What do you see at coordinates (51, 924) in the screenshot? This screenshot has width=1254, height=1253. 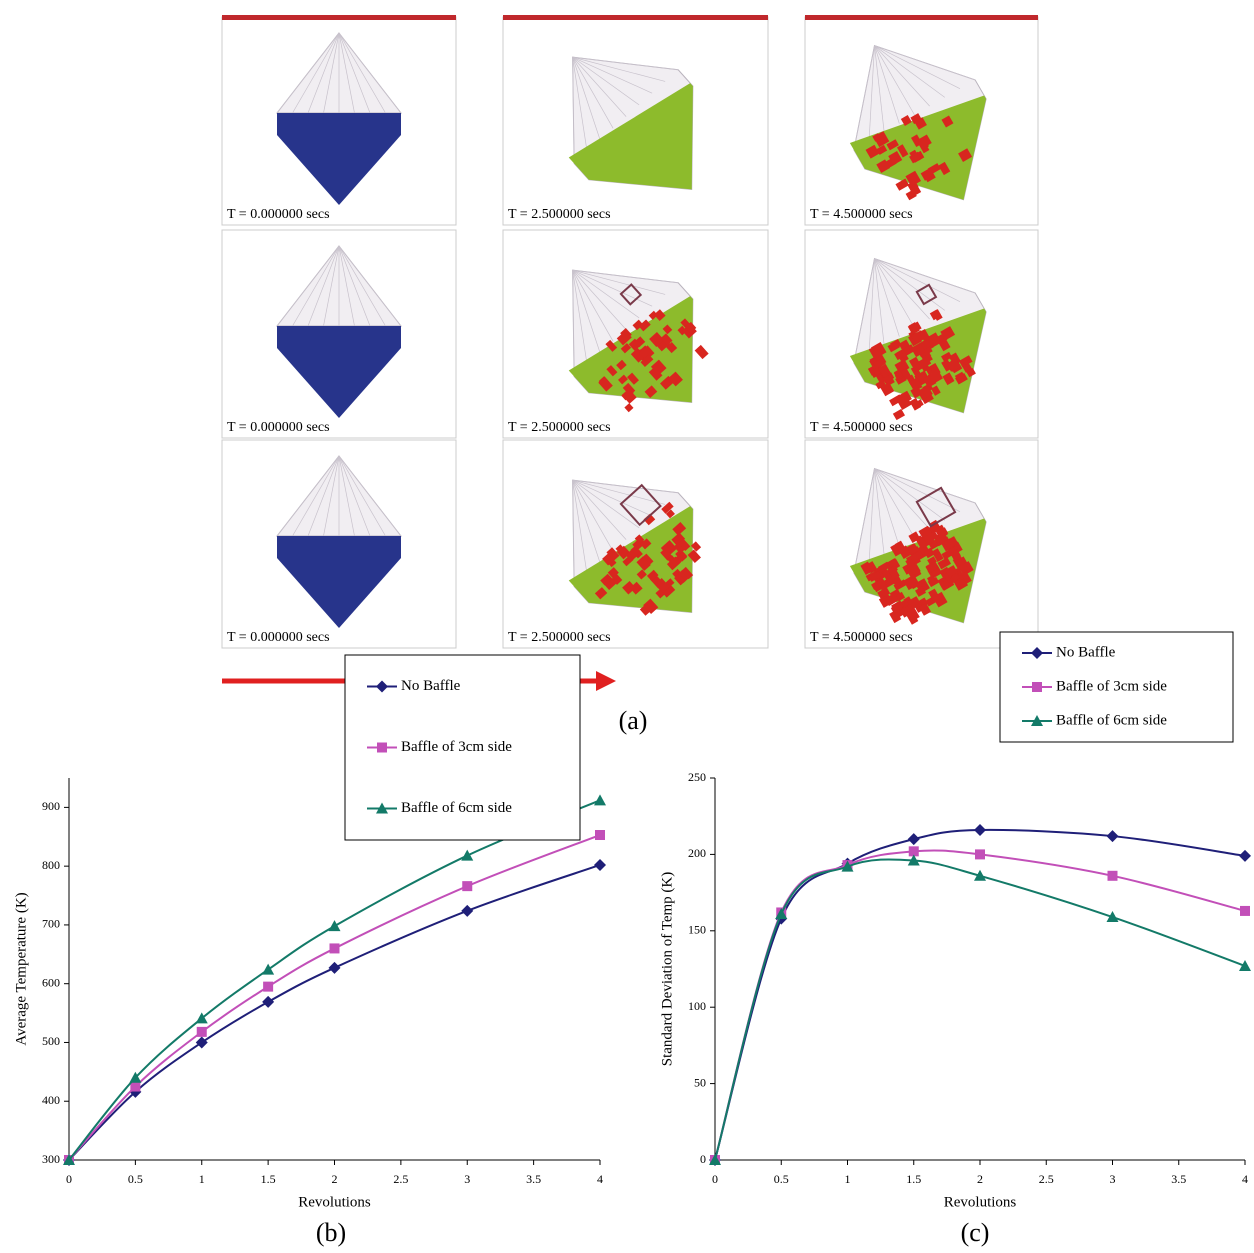 I see `y-tick-label: 700` at bounding box center [51, 924].